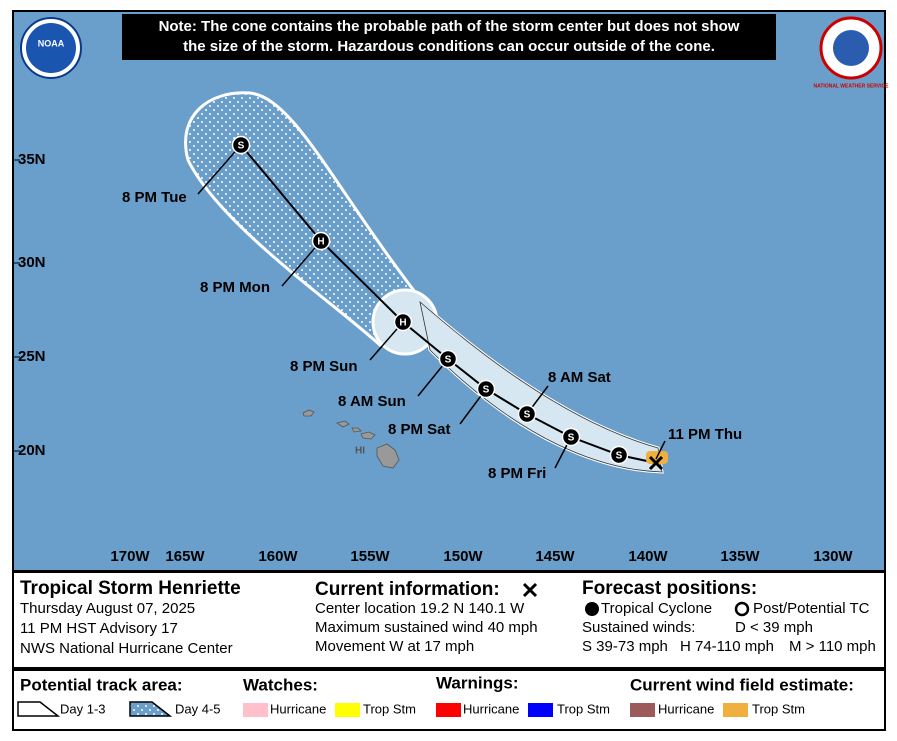 This screenshot has width=897, height=741. Describe the element at coordinates (394, 646) in the screenshot. I see `current-line: Movement W at 17 mph` at that location.